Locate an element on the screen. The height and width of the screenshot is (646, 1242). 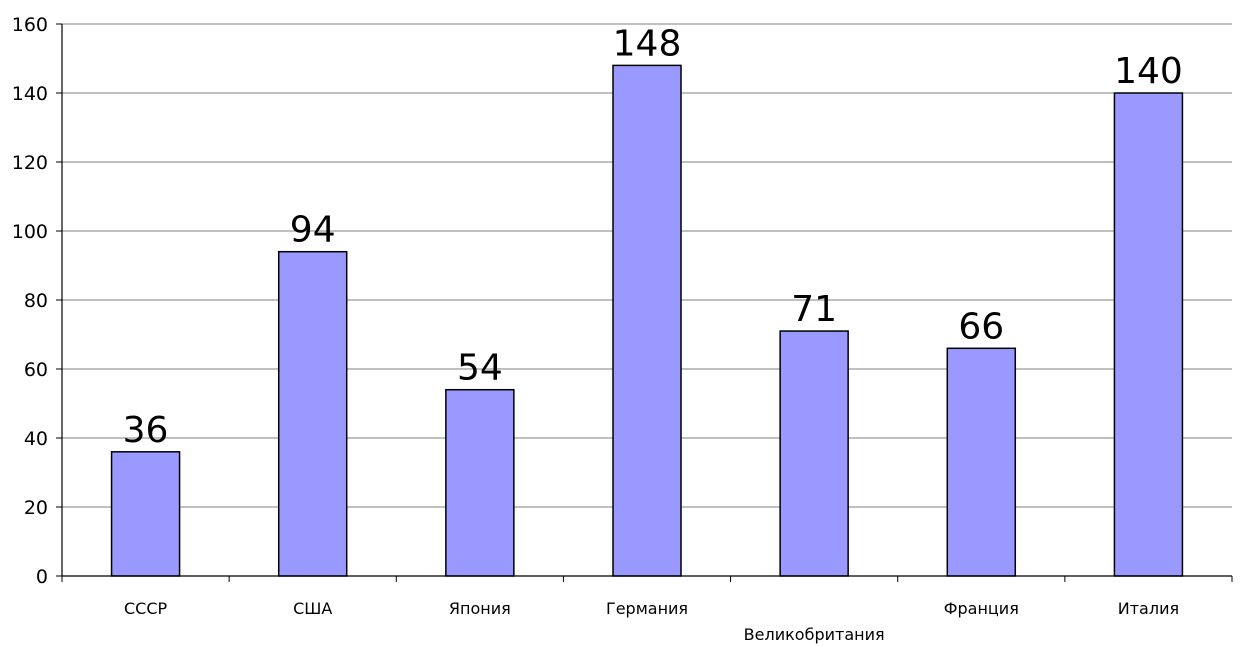
data-label: 148 is located at coordinates (647, 43).